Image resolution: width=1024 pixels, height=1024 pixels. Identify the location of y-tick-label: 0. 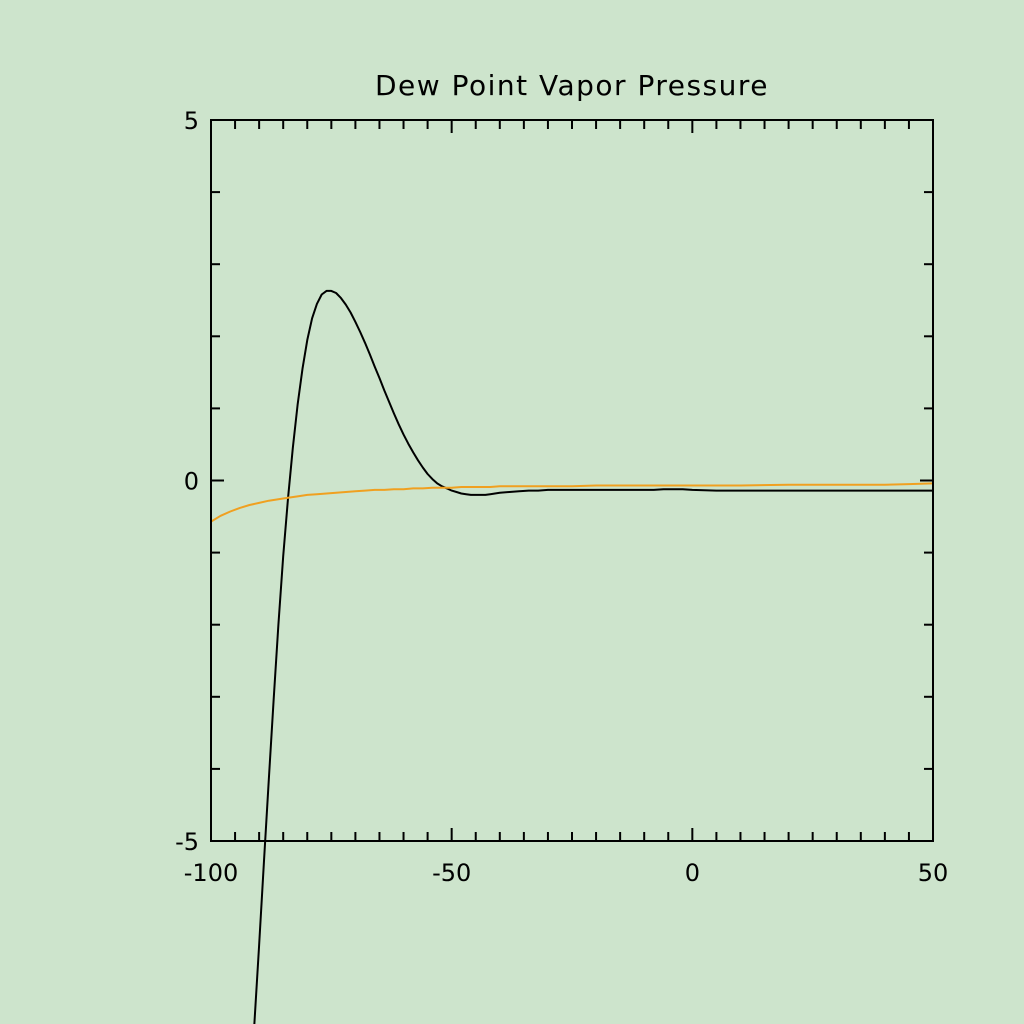
(191, 482).